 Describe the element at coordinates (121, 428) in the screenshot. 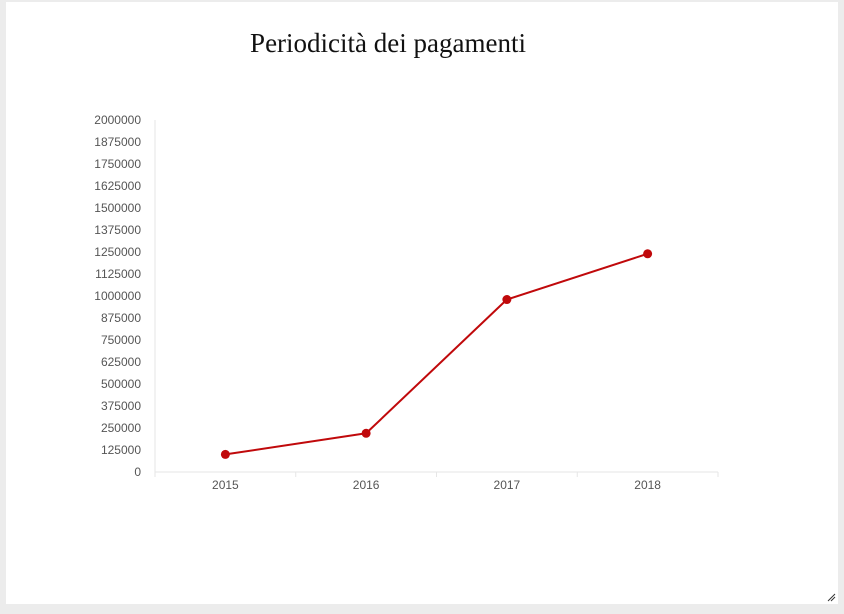

I see `y-tick-label: 250000` at that location.